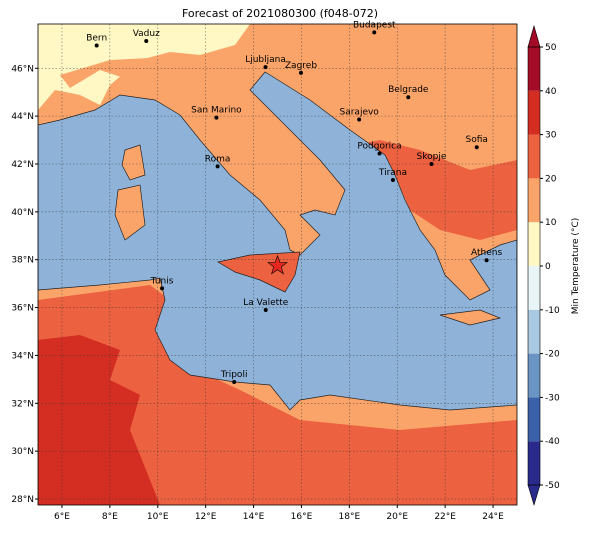 This screenshot has width=592, height=533. Describe the element at coordinates (486, 253) in the screenshot. I see `city-label: Athens` at that location.